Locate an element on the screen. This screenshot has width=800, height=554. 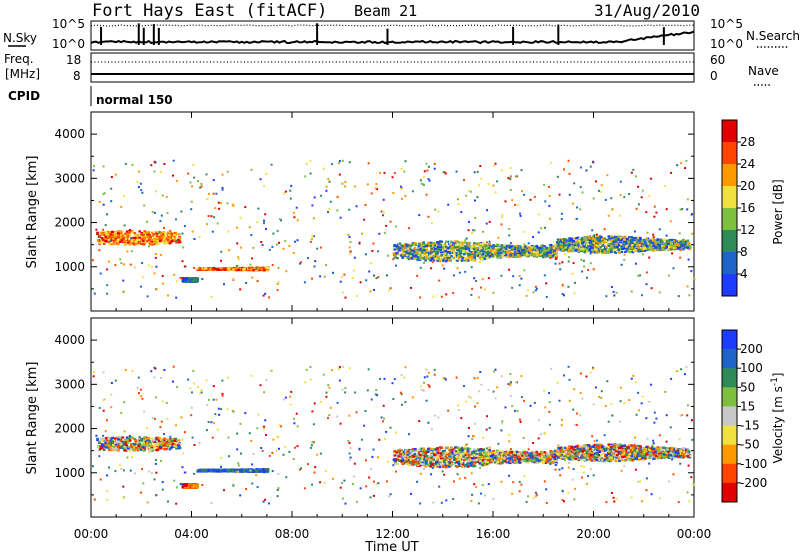
cpid-value: normal 150 is located at coordinates (134, 100).